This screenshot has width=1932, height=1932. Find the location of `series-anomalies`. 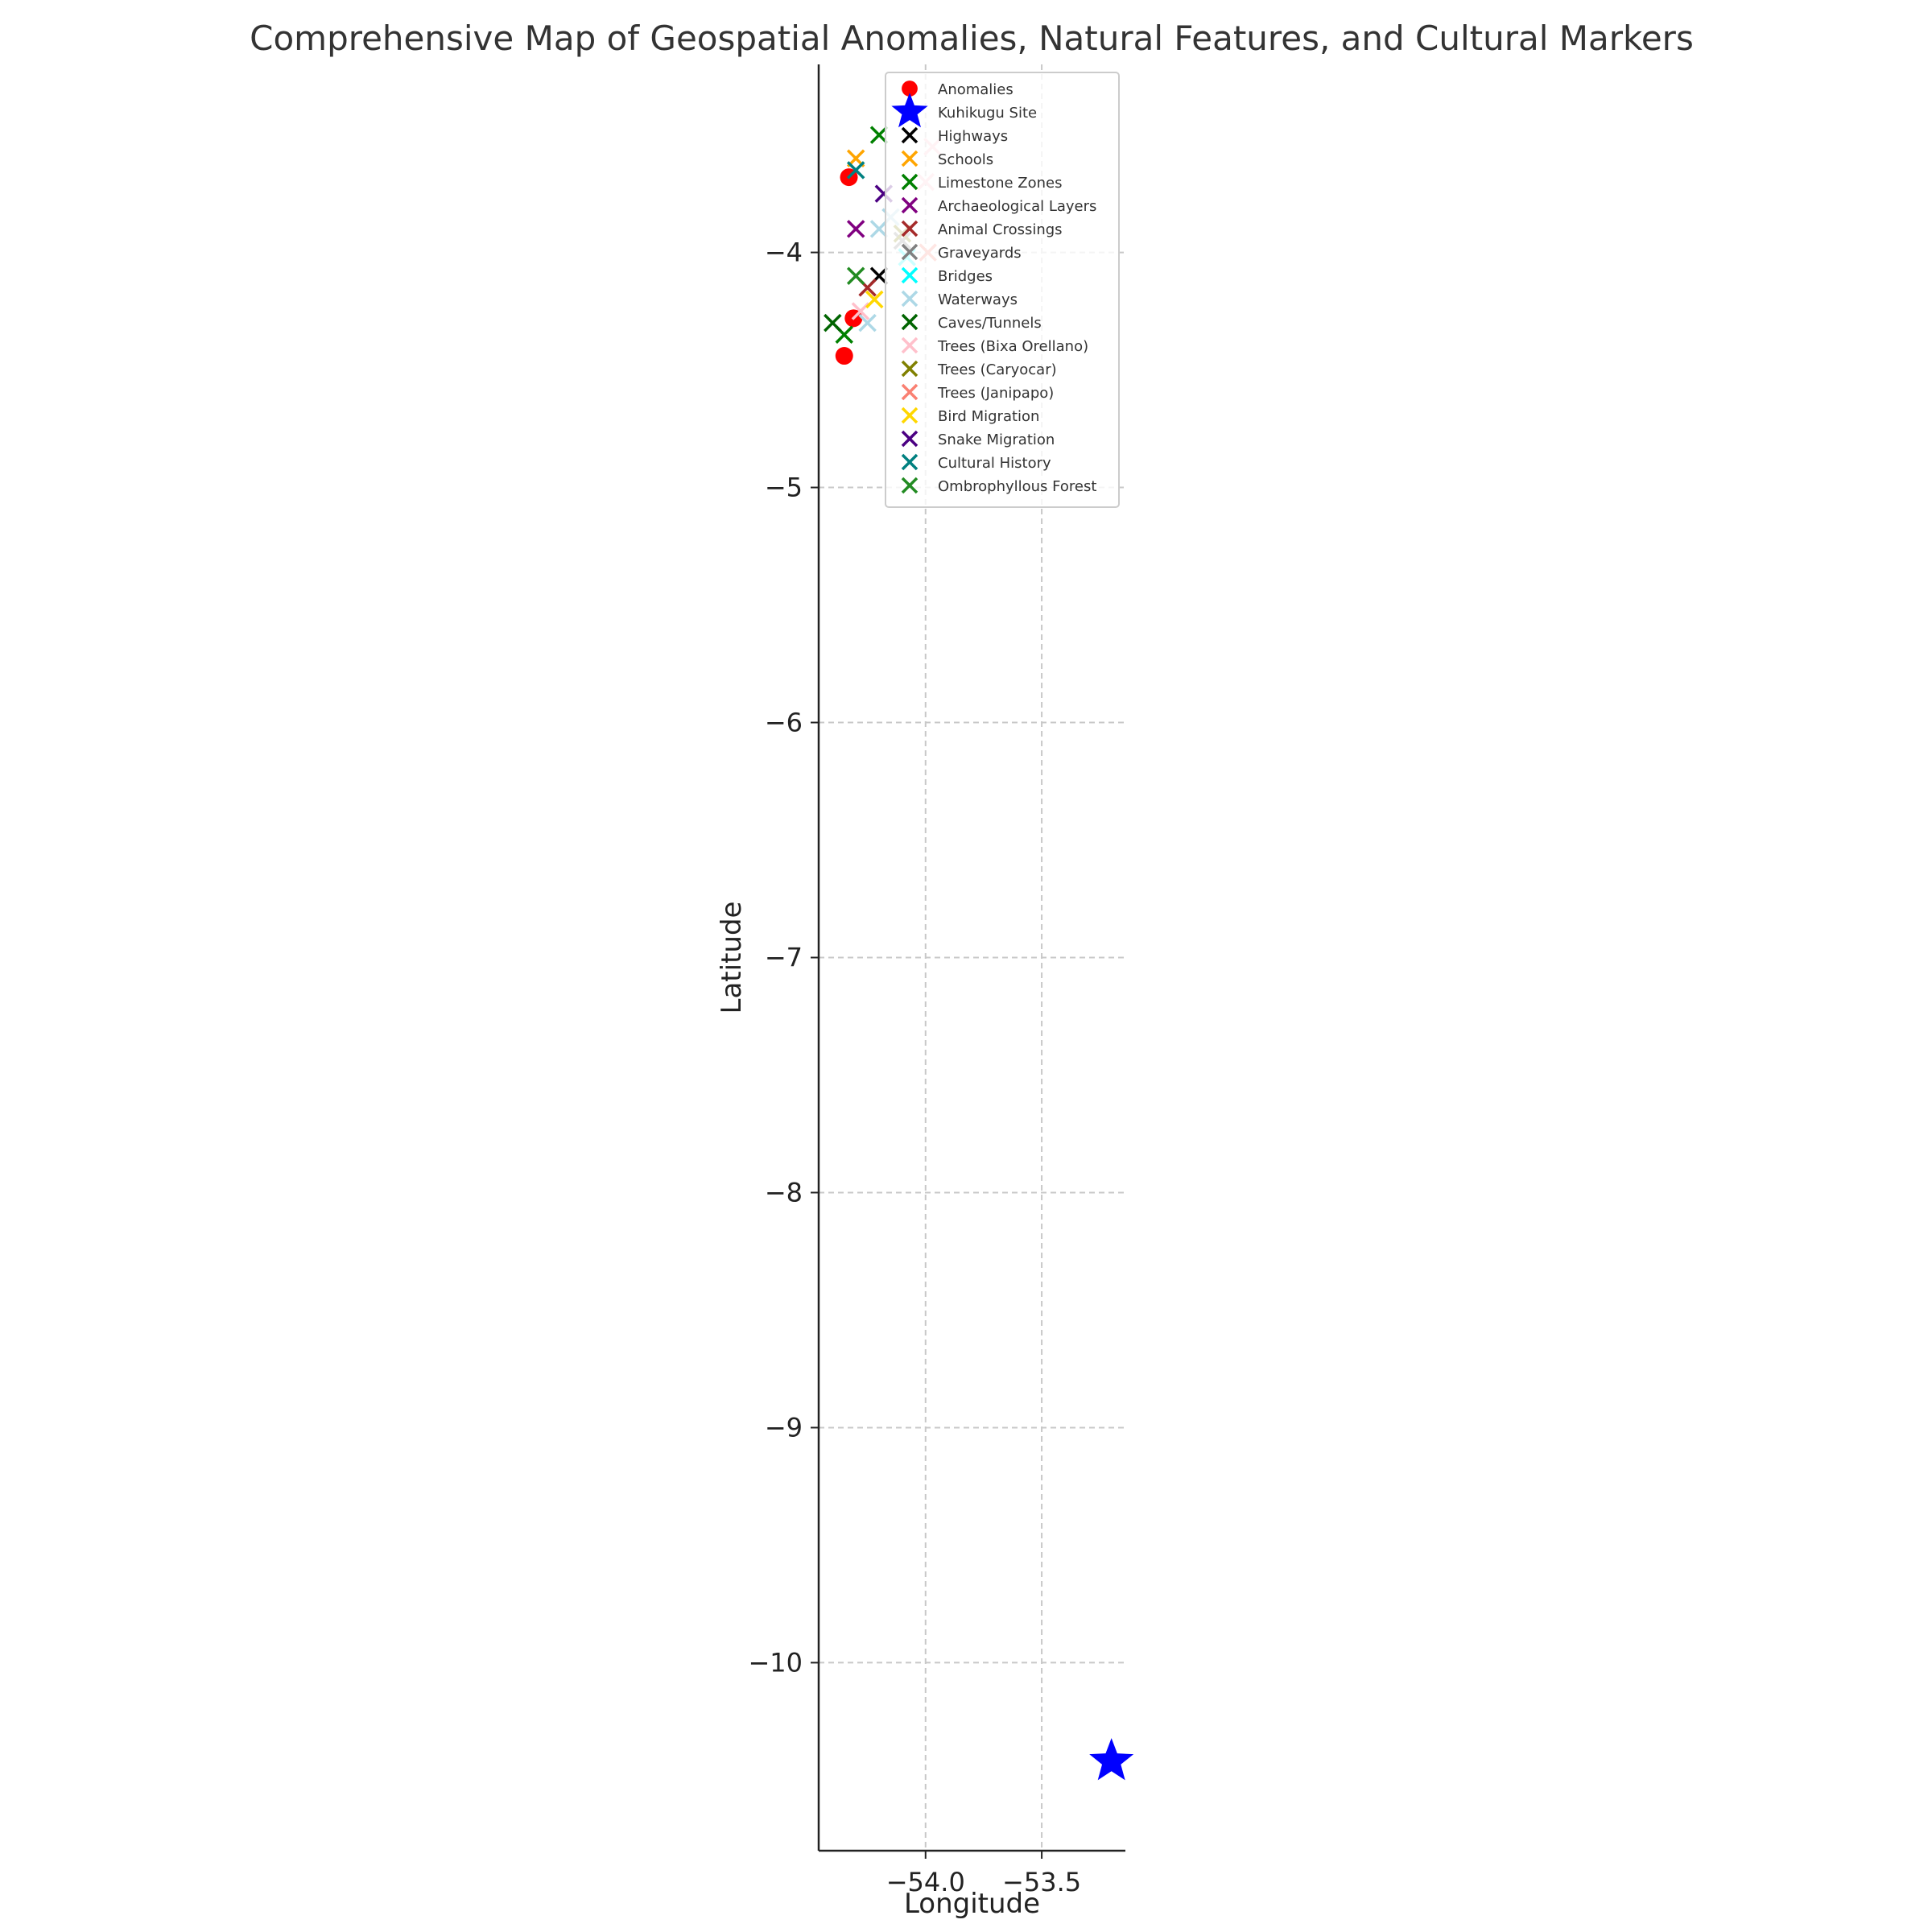

series-anomalies is located at coordinates (849, 266).